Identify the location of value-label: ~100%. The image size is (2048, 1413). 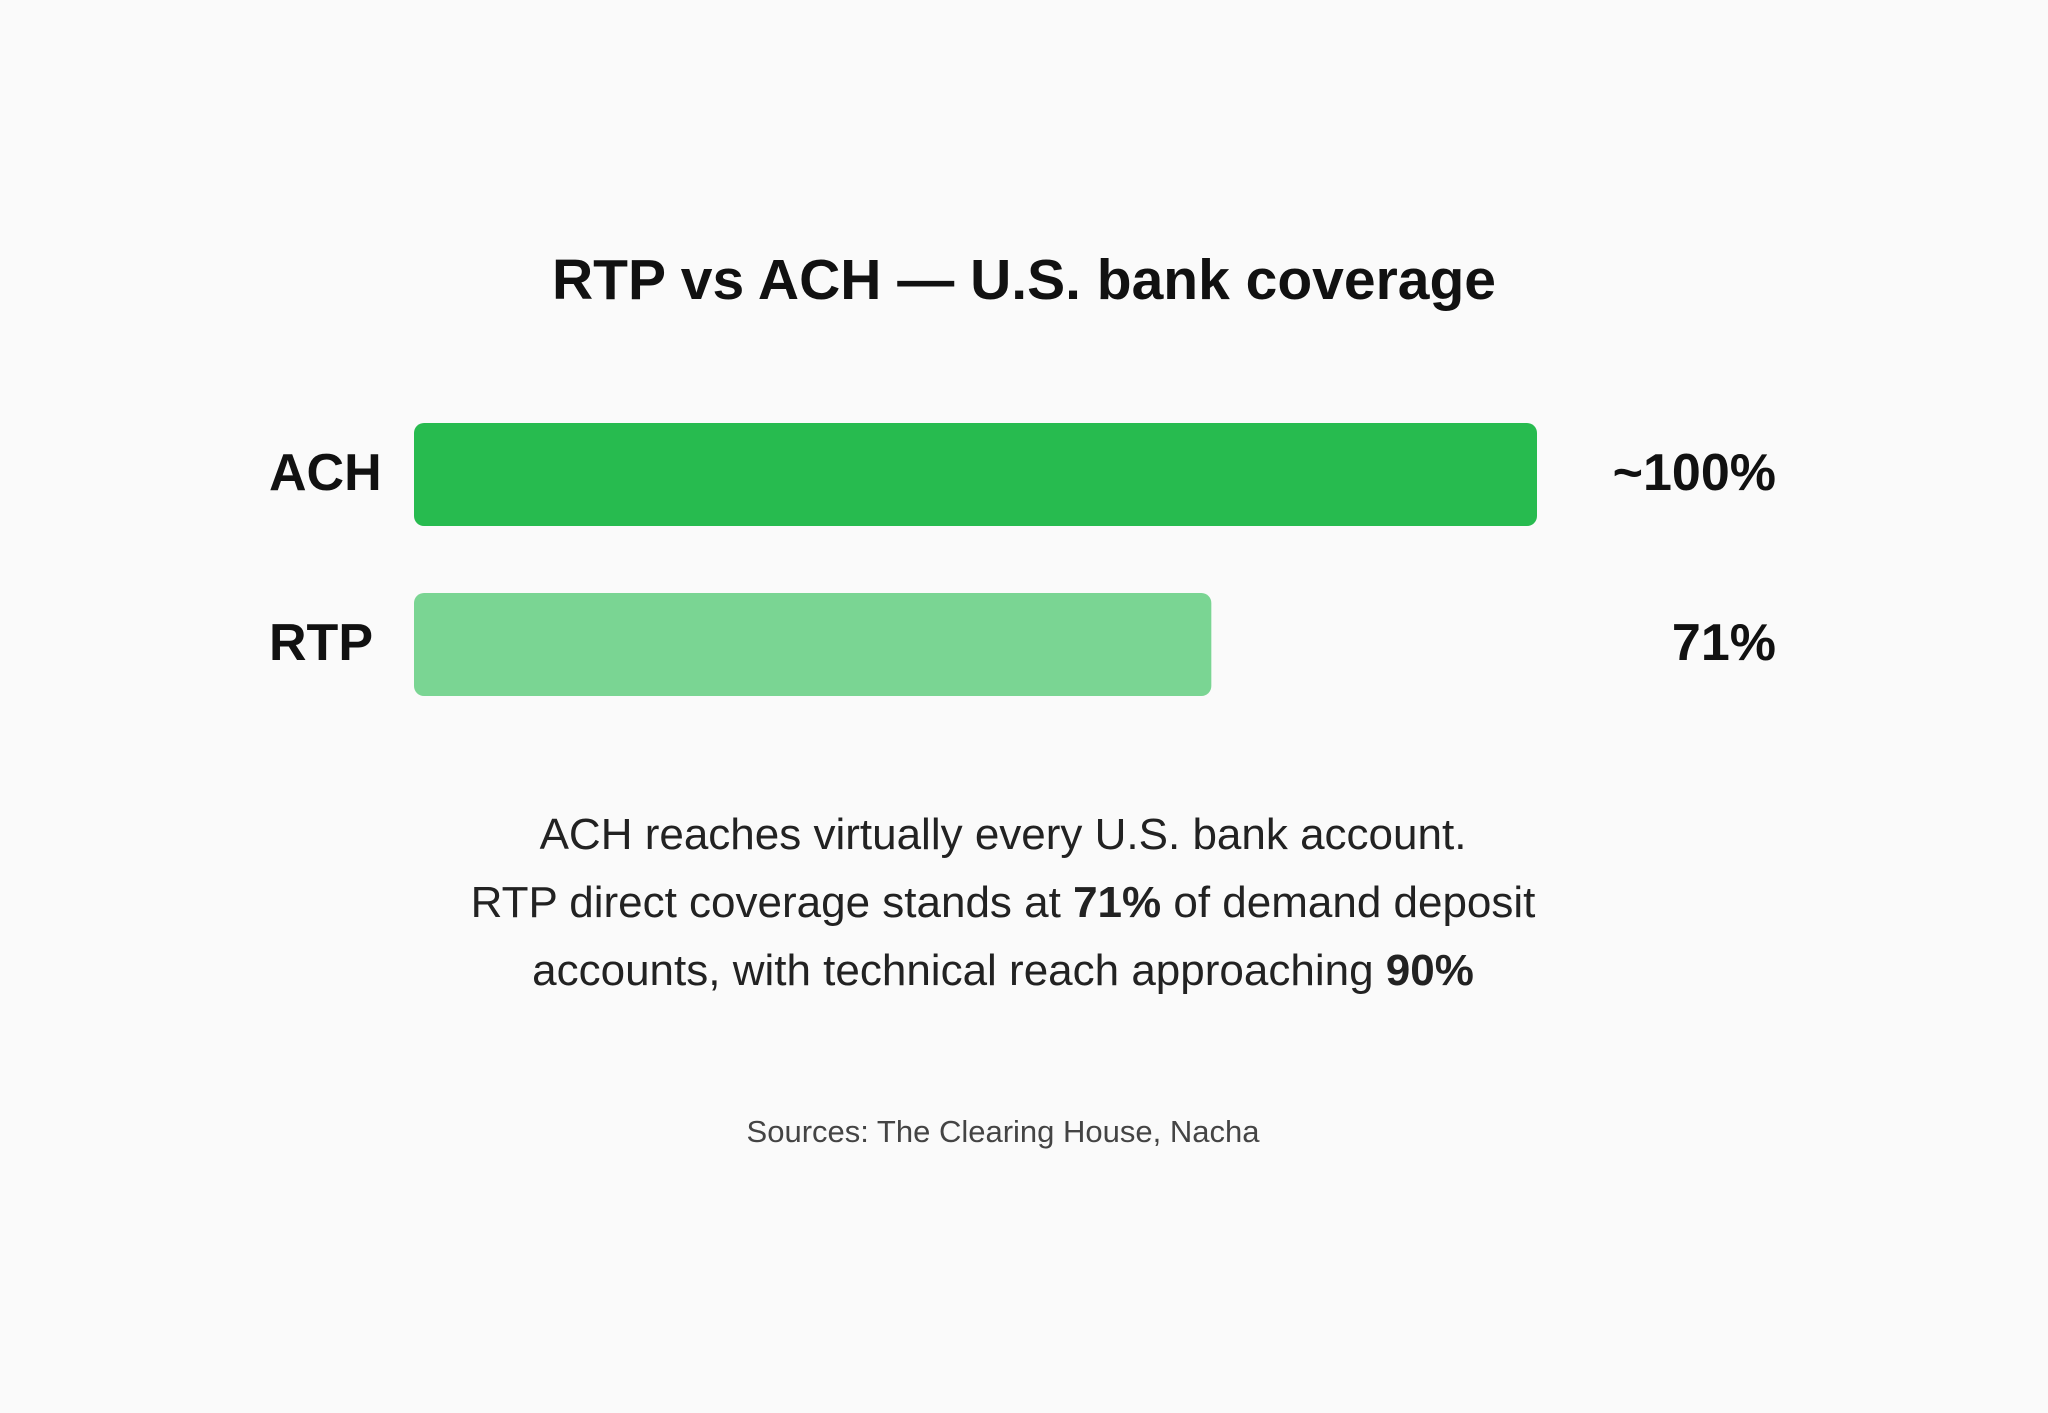
(1694, 473).